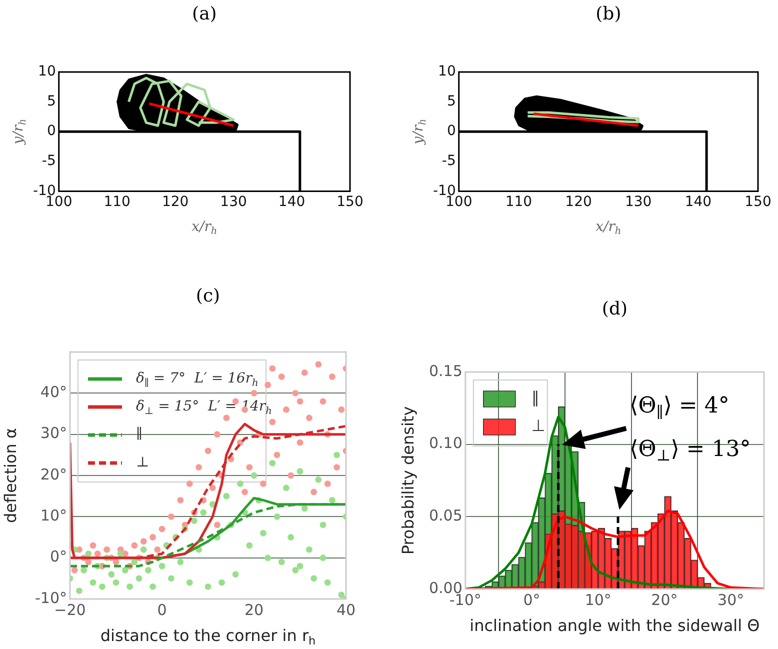 The width and height of the screenshot is (778, 649). Describe the element at coordinates (609, 14) in the screenshot. I see `chart-title: (b)` at that location.